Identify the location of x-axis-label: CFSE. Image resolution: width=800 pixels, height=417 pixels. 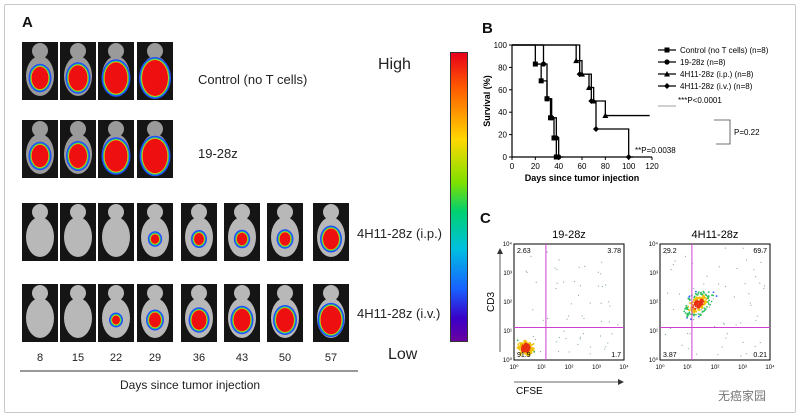
(529, 391).